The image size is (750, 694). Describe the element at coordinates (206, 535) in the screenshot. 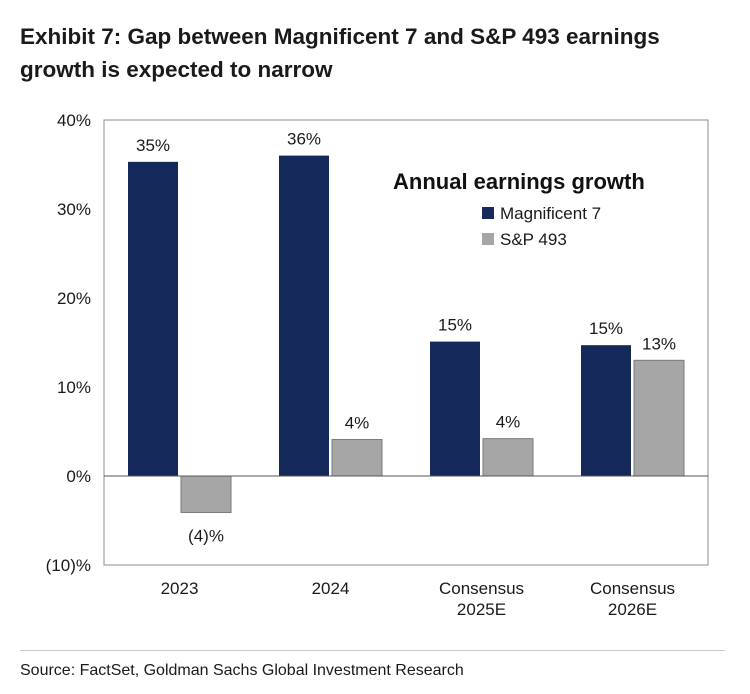

I see `data-label-s-p-493-0: (4)%` at that location.